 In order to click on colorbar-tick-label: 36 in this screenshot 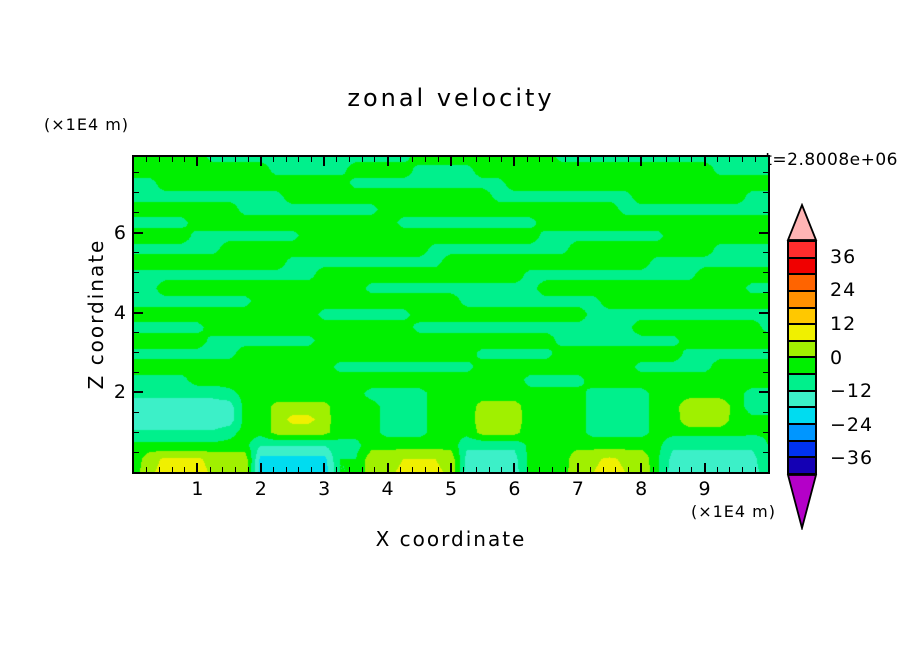, I will do `click(843, 256)`.